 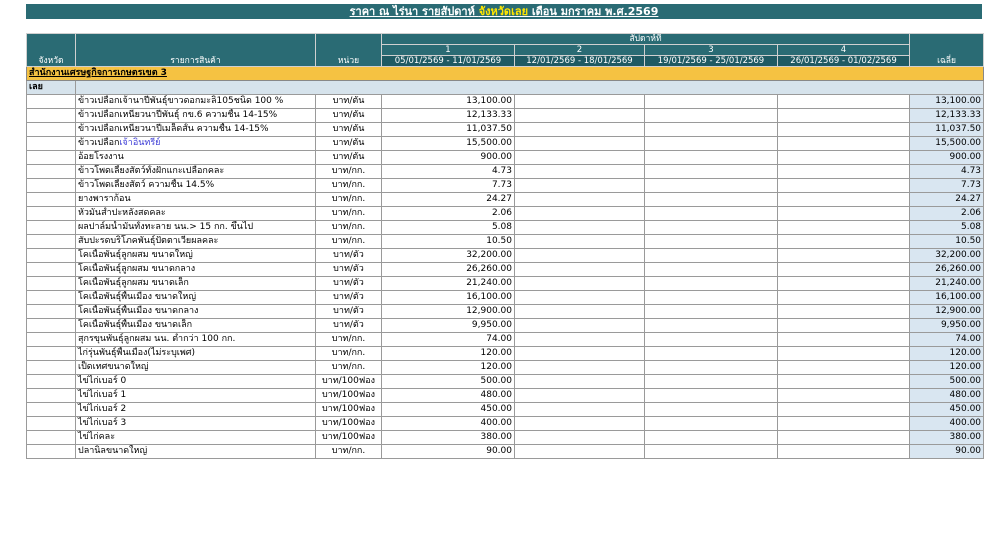 I want to click on week1-cell: 380.00, so click(x=448, y=437).